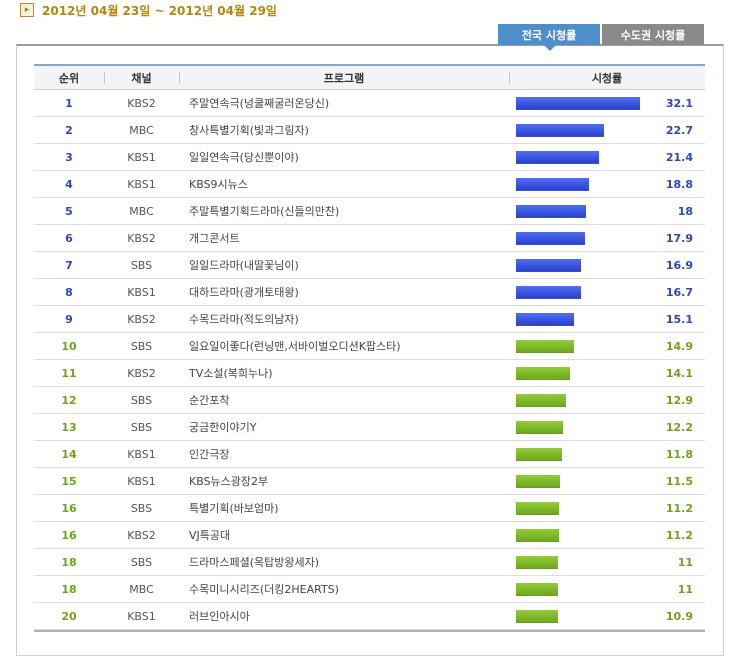  Describe the element at coordinates (679, 481) in the screenshot. I see `rating-value: 11.5` at that location.